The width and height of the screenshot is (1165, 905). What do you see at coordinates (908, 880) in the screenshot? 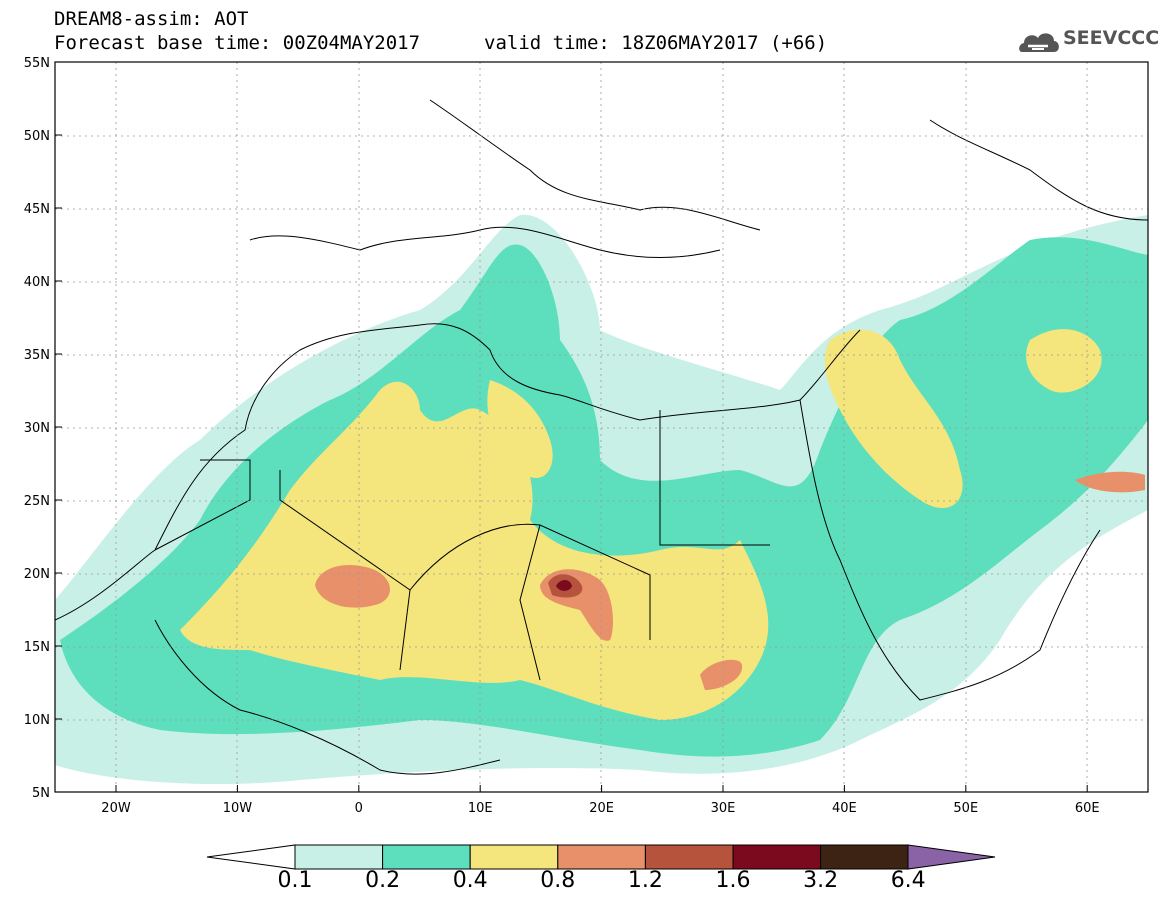
I see `colorbar-label: 6.4` at bounding box center [908, 880].